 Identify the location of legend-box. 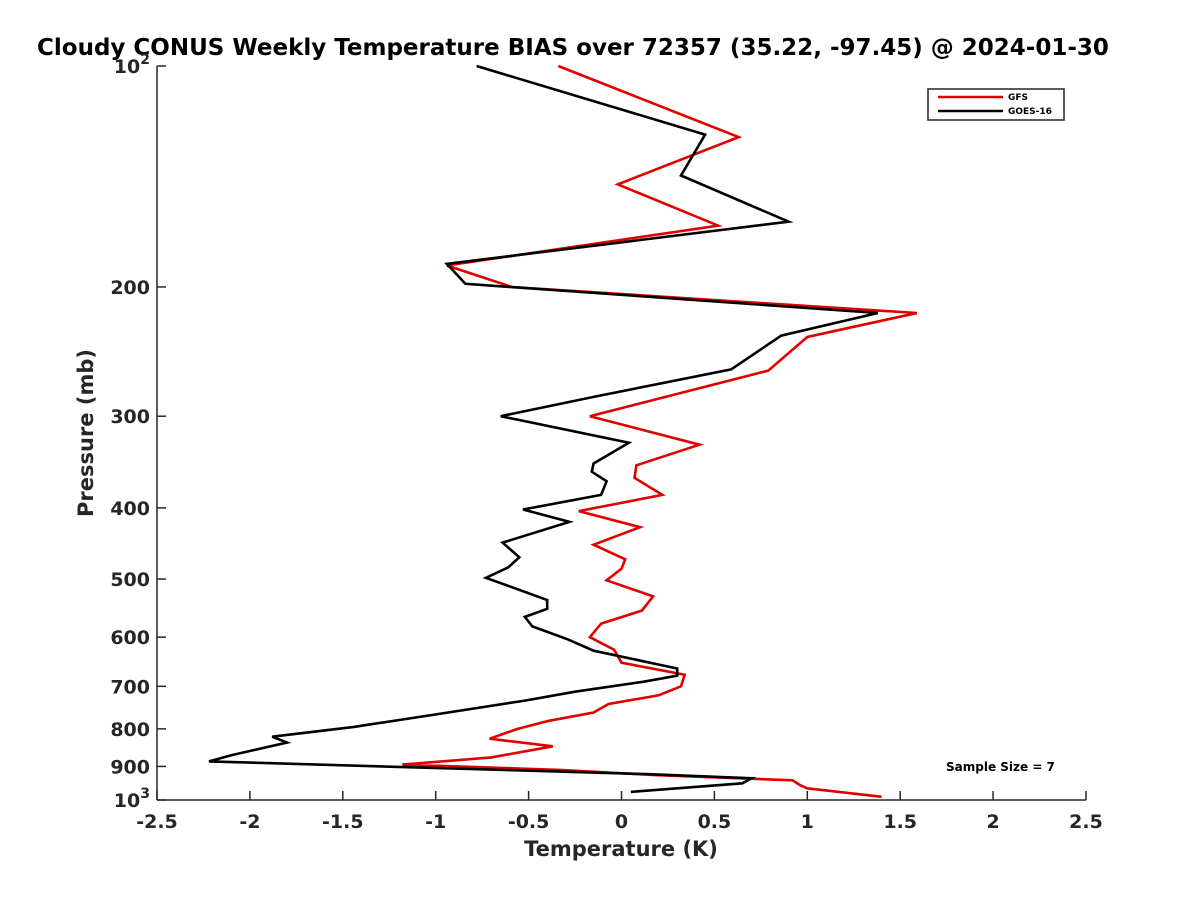
(996, 104).